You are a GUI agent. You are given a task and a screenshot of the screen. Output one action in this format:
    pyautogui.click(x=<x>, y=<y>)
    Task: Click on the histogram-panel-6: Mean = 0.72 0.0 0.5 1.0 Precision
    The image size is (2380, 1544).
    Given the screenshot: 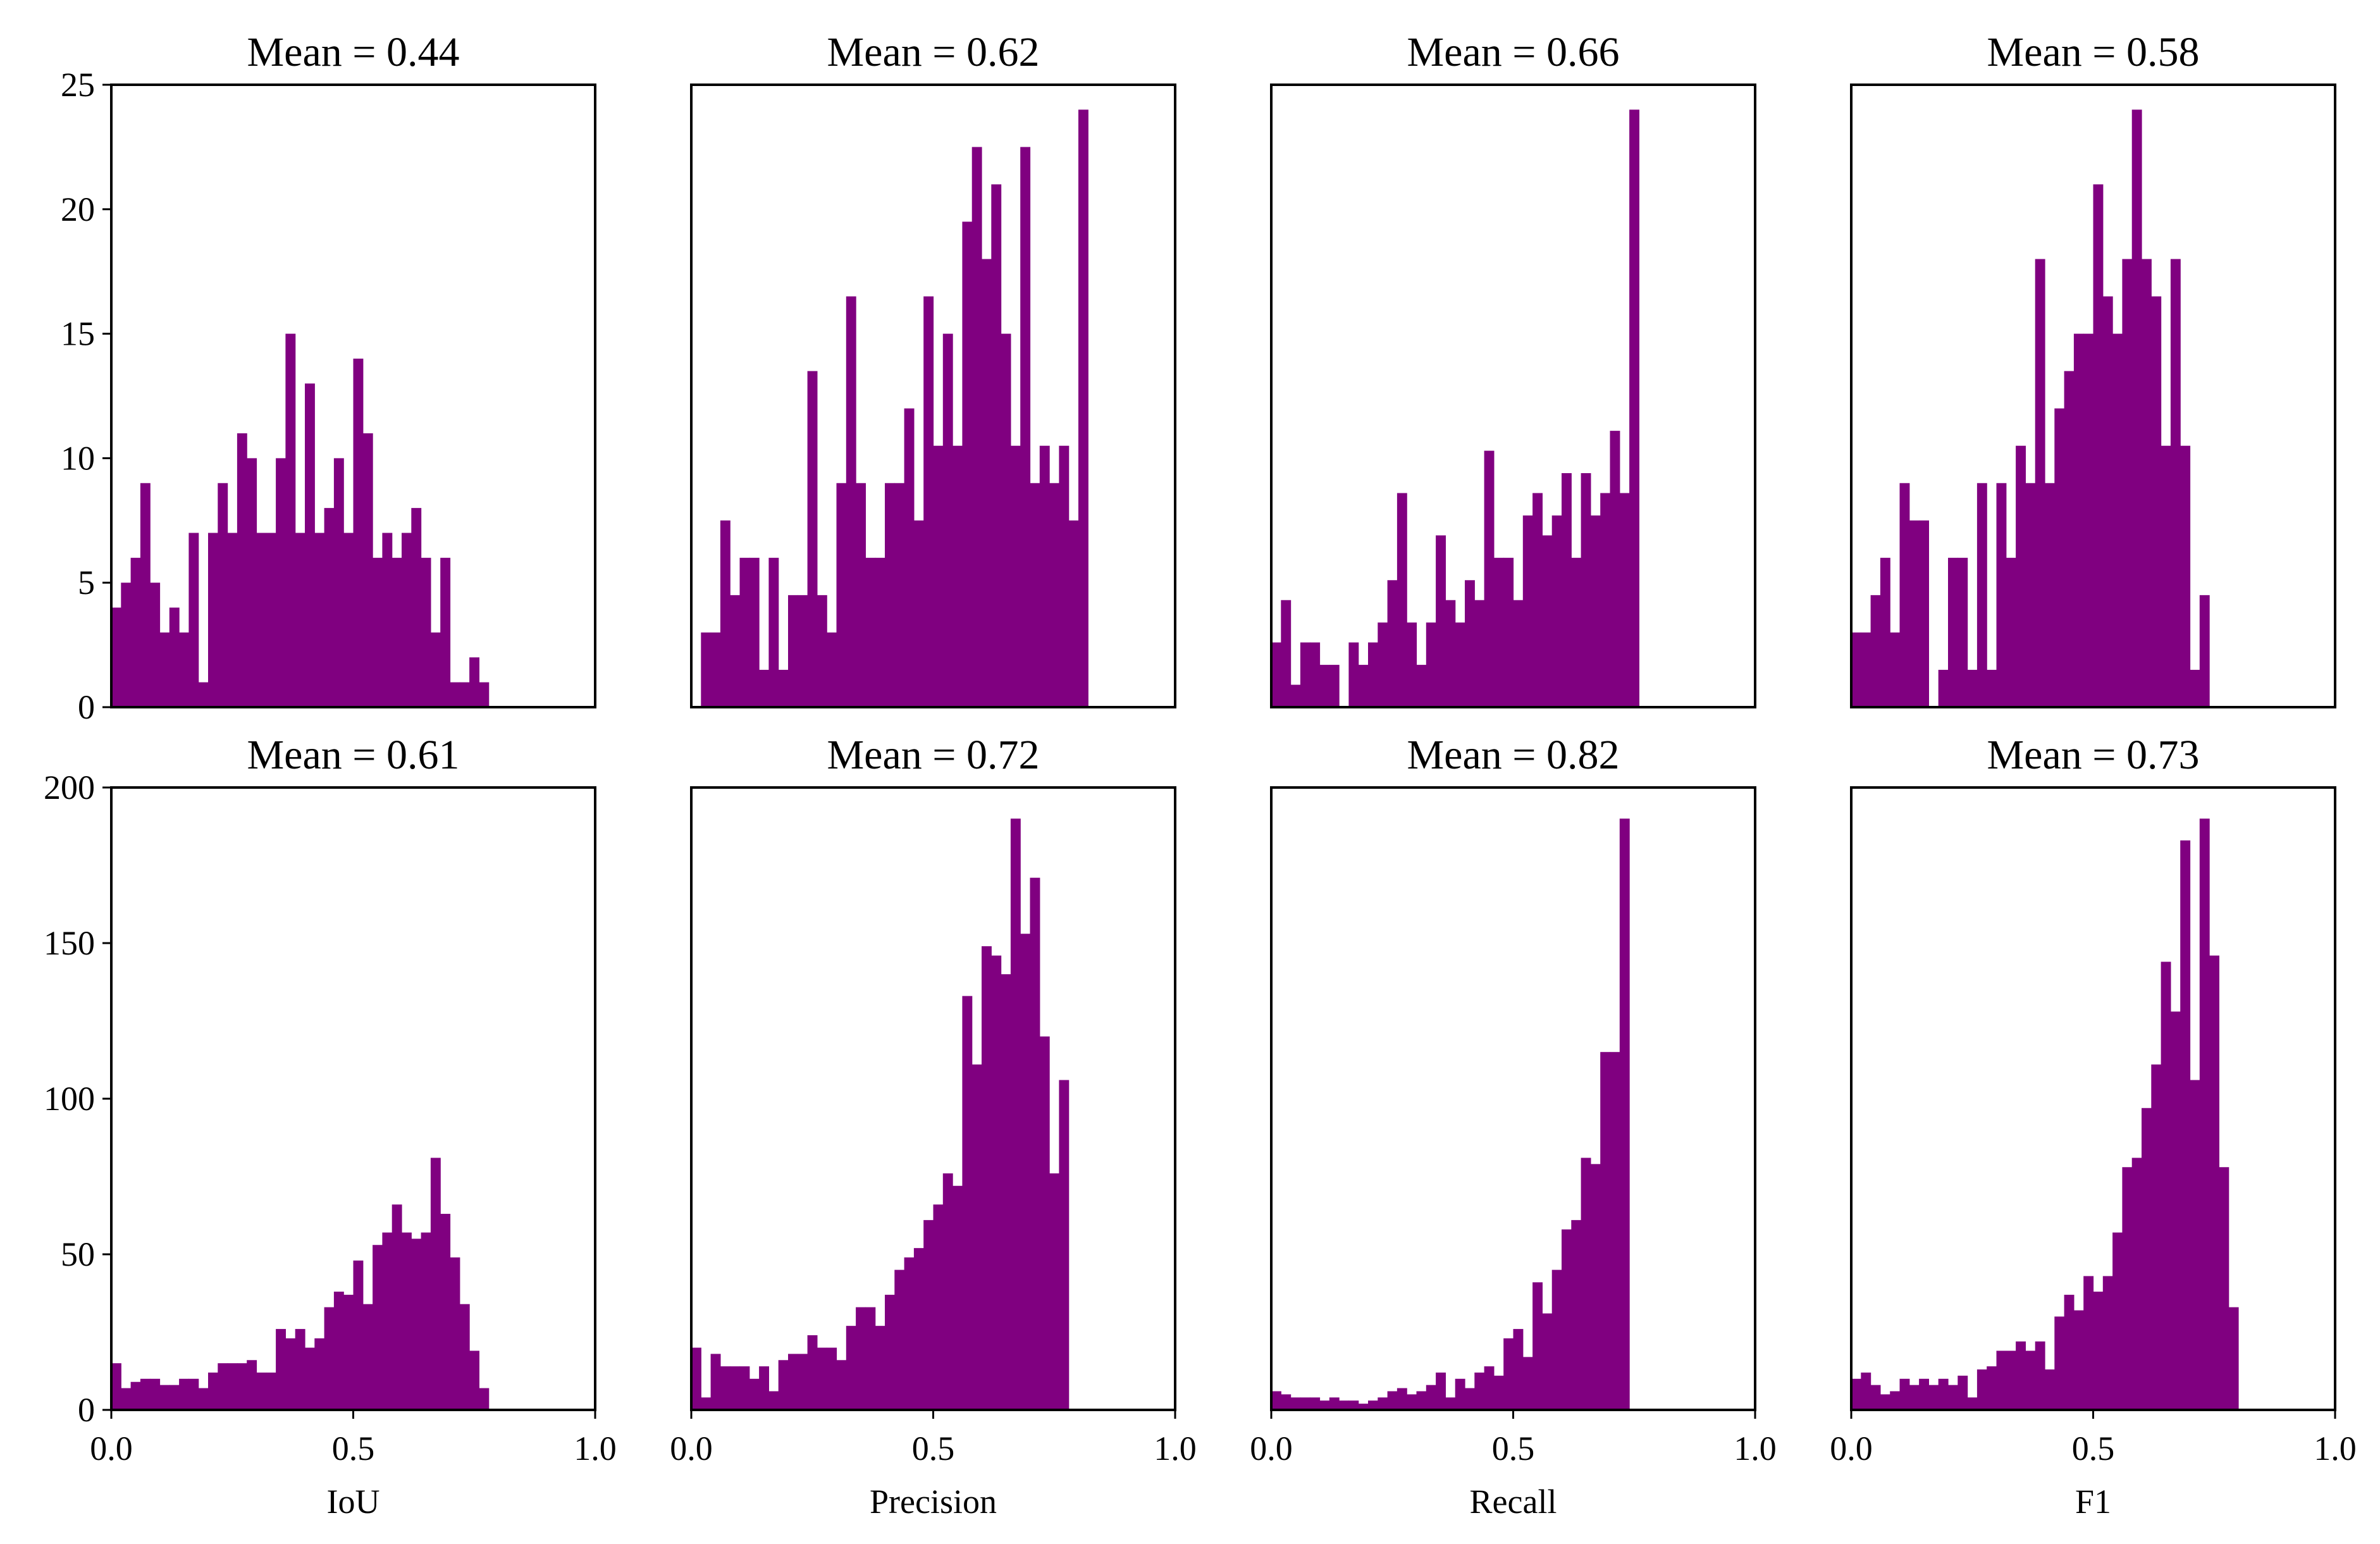 What is the action you would take?
    pyautogui.click(x=933, y=1126)
    